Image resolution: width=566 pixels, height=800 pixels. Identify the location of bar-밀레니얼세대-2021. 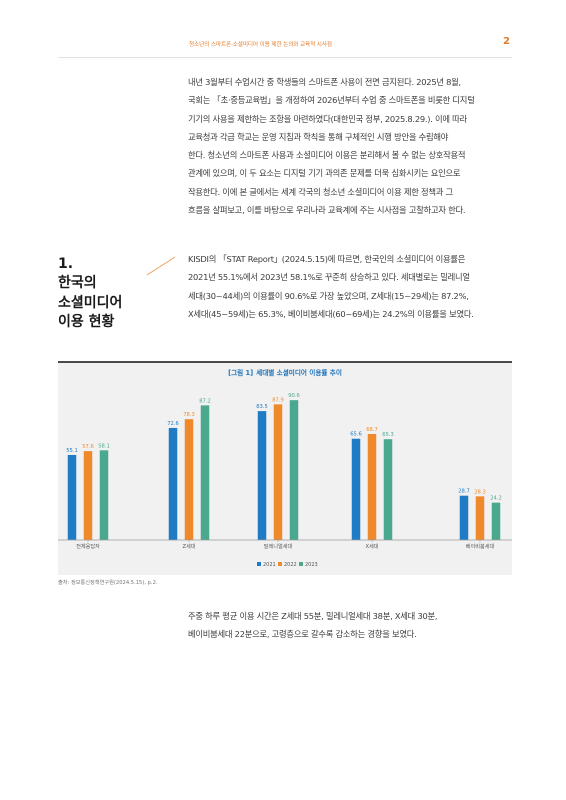
(262, 475).